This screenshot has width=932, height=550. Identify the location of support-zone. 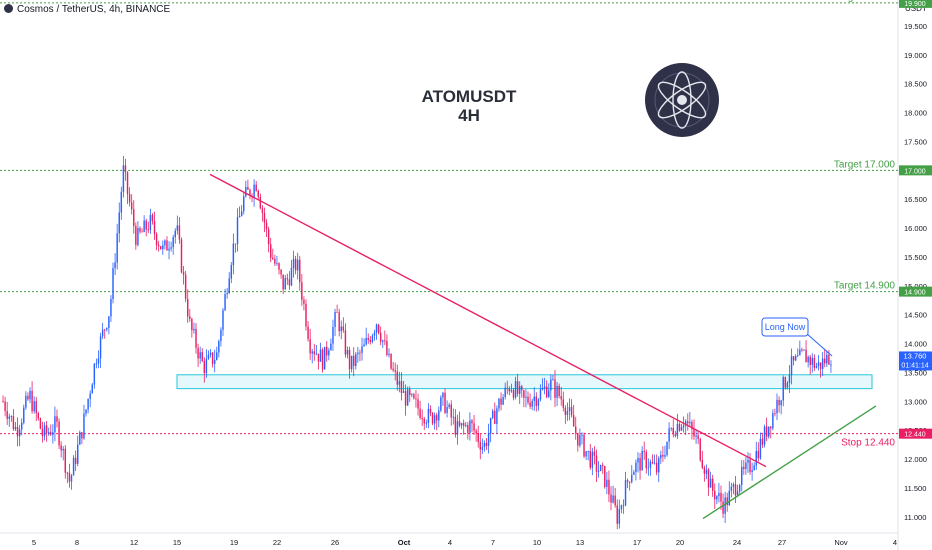
(524, 382).